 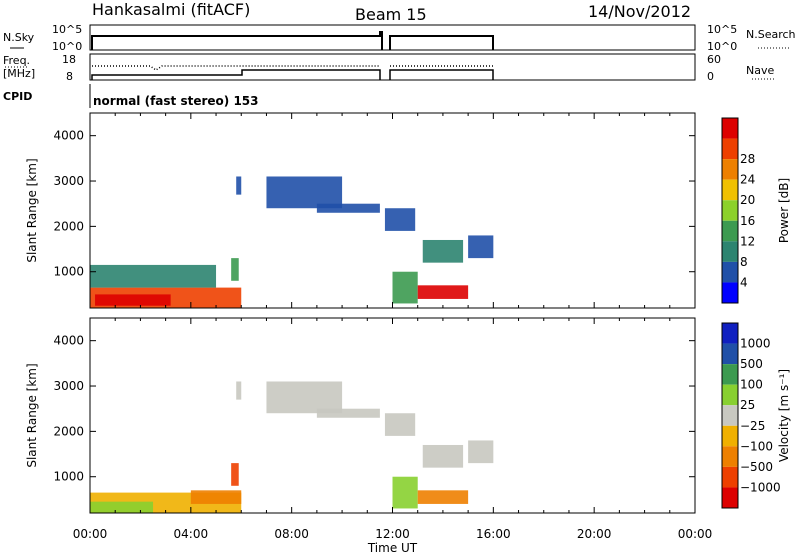 I want to click on x-tick-label: 04:00, so click(x=191, y=534).